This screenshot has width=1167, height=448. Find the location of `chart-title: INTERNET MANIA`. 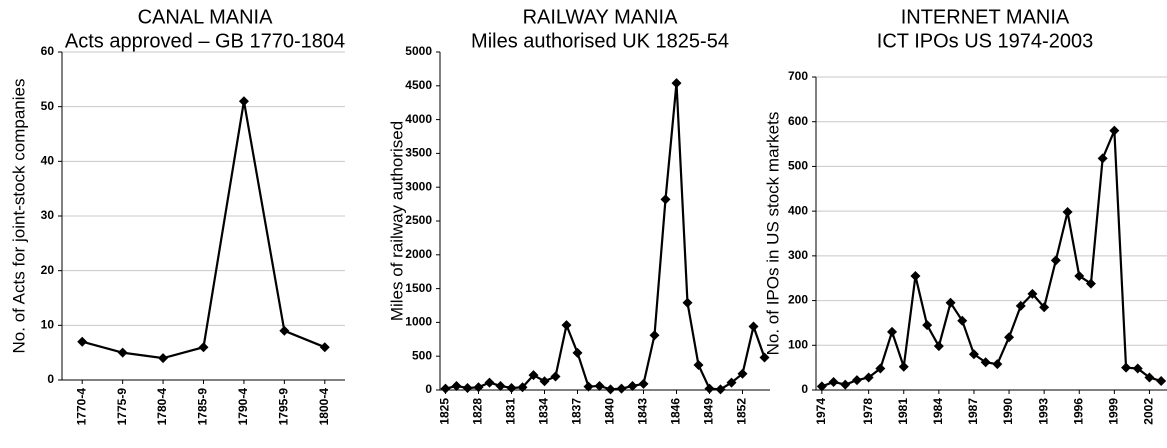

chart-title: INTERNET MANIA is located at coordinates (985, 17).